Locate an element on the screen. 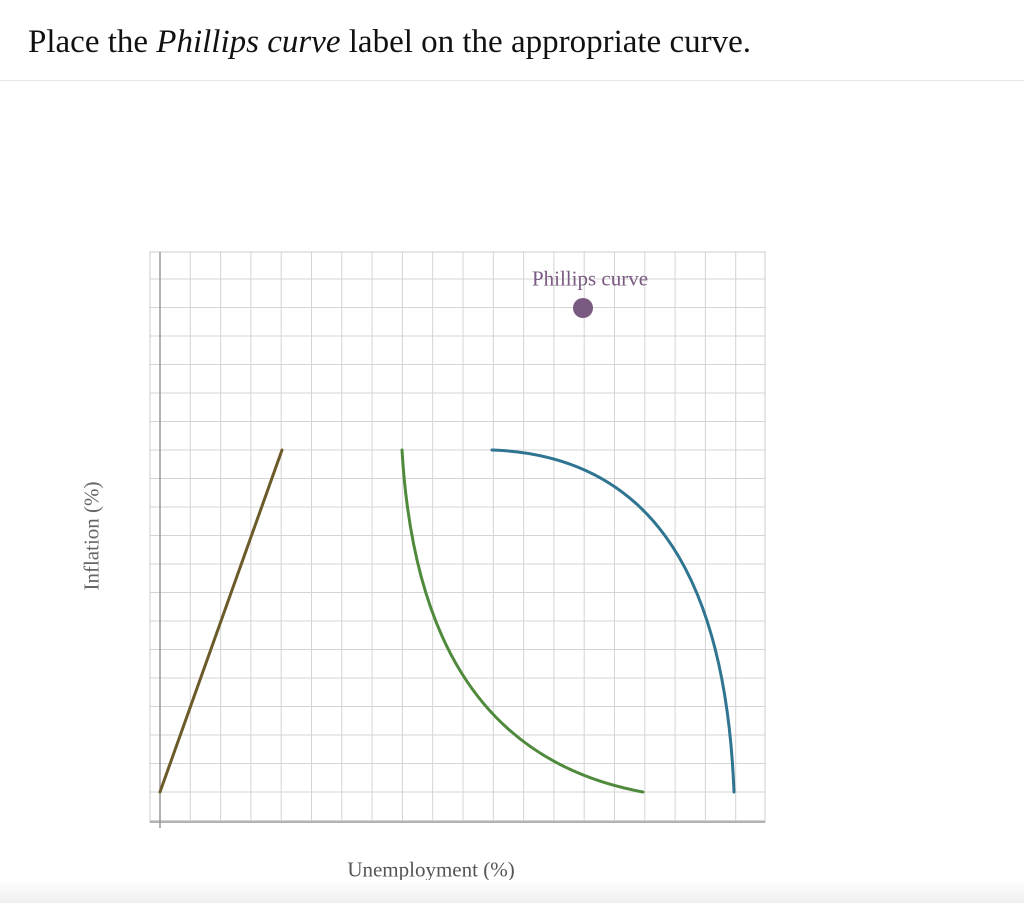 The image size is (1024, 903). phillips-curve-draggable-label: Phillips curve is located at coordinates (590, 278).